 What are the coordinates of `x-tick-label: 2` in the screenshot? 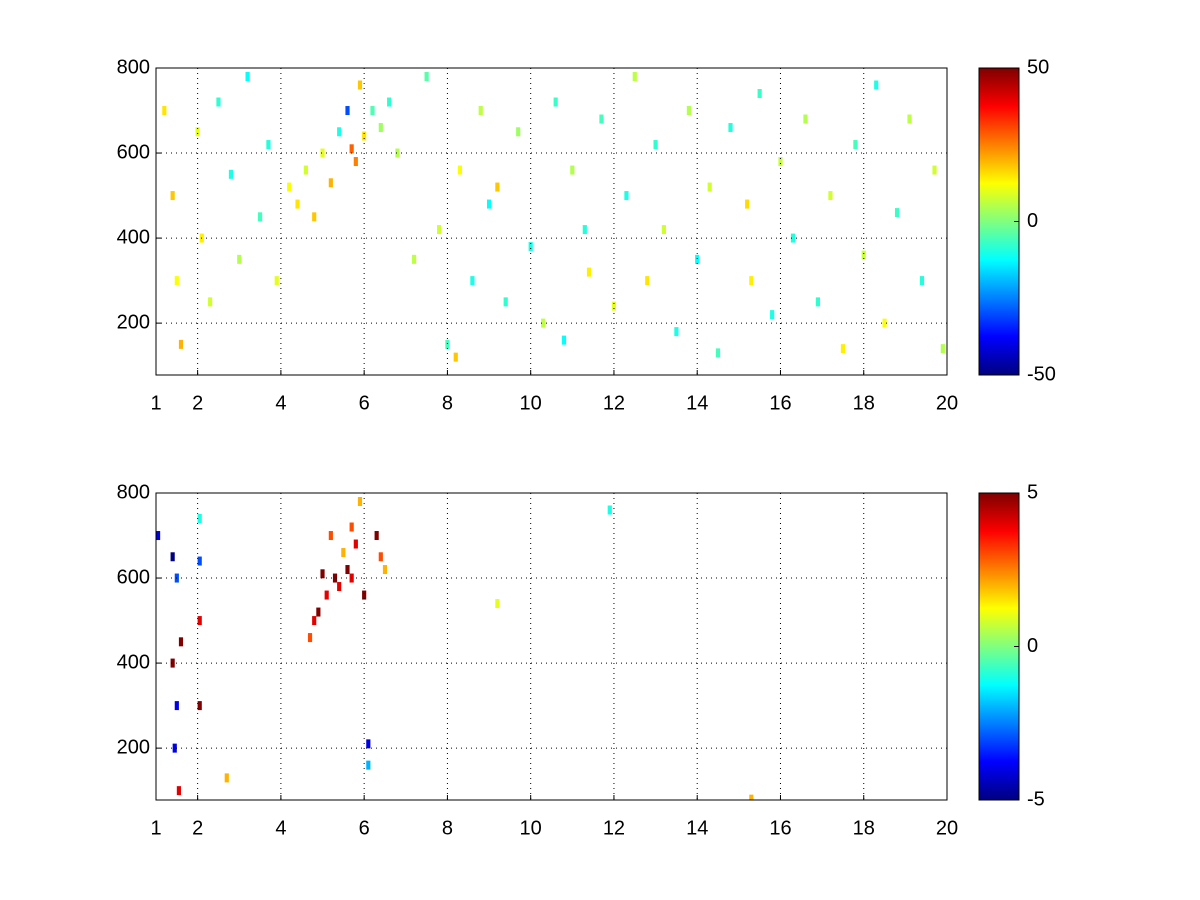 It's located at (197, 403).